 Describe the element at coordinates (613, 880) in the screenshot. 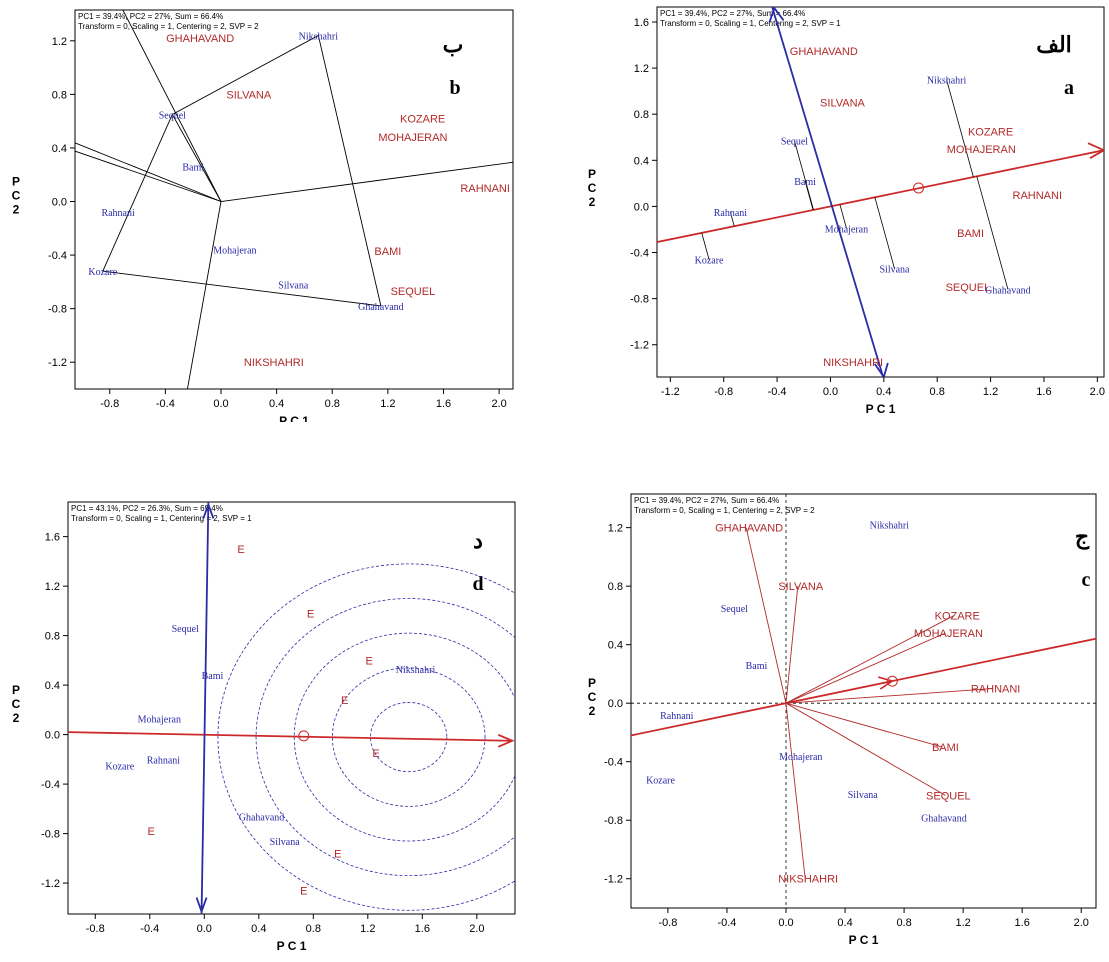

I see `y-tick-label: -1.2` at that location.